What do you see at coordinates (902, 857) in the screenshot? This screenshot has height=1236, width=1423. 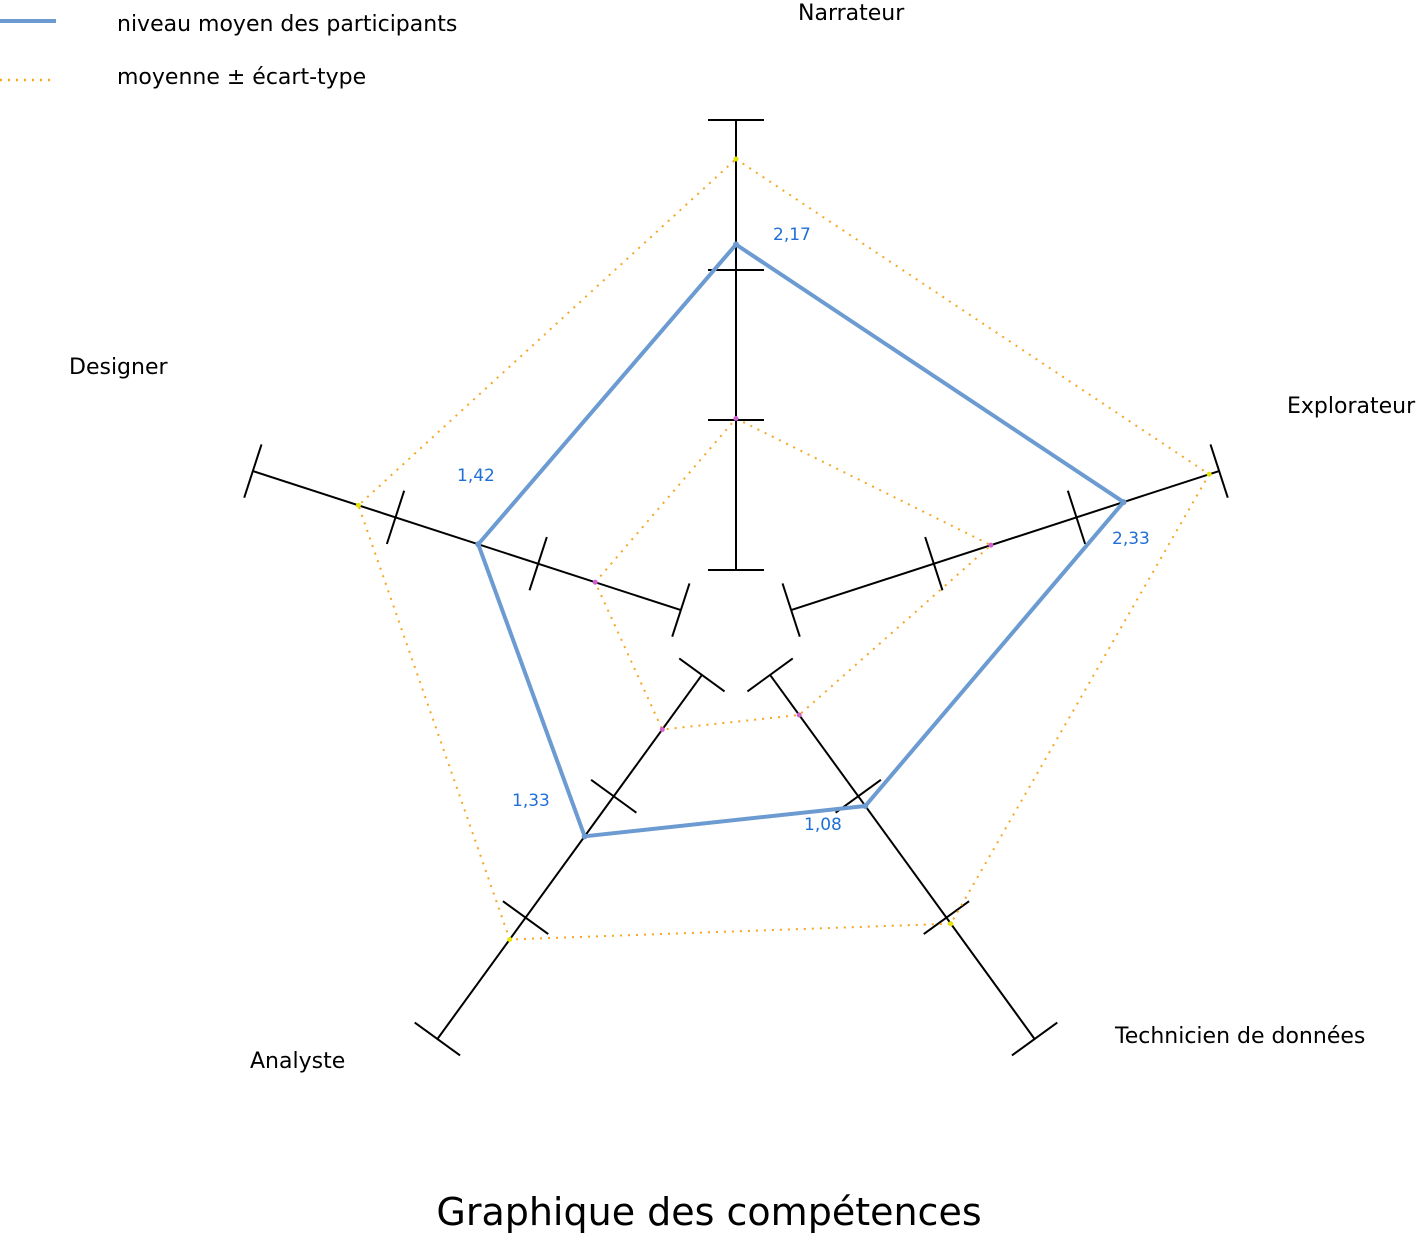 I see `axis-line-technicien` at bounding box center [902, 857].